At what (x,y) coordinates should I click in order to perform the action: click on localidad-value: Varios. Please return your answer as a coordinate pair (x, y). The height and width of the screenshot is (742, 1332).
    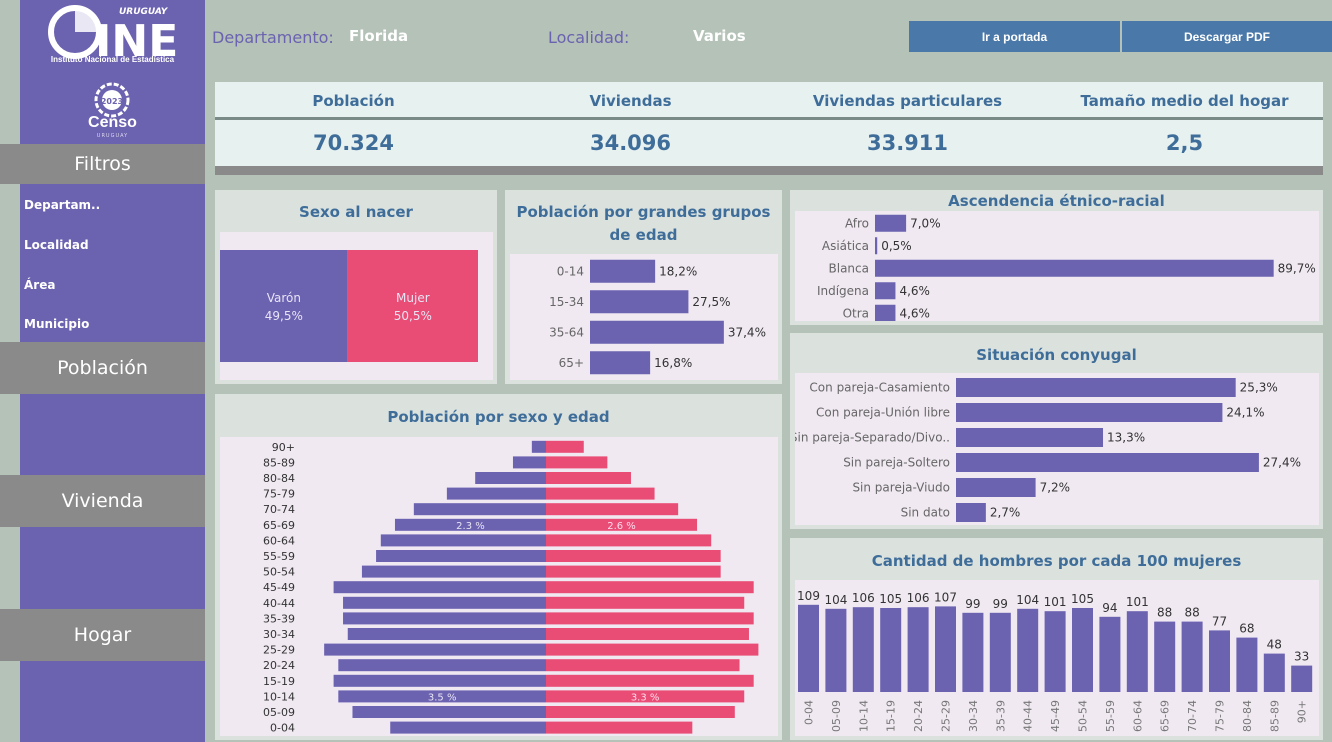
    Looking at the image, I should click on (719, 36).